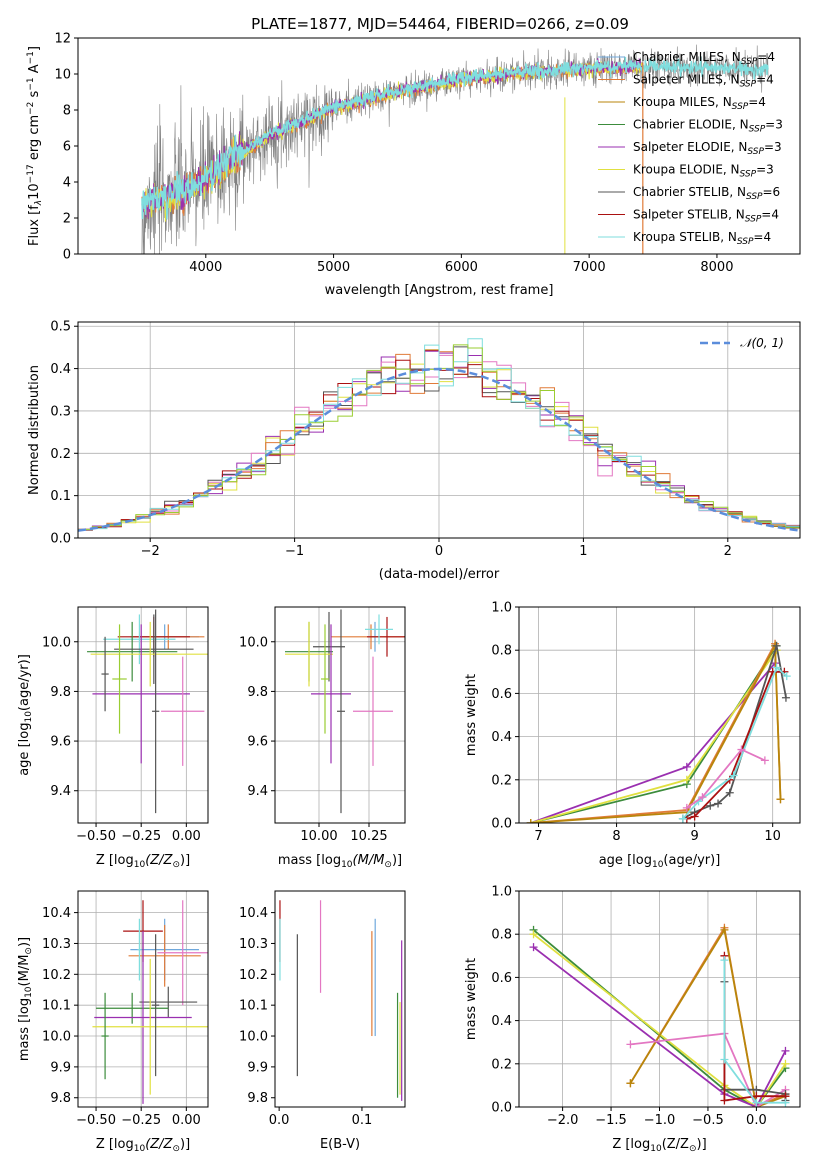 This screenshot has width=819, height=1170. What do you see at coordinates (60, 327) in the screenshot?
I see `y-tick-label: 0.5` at bounding box center [60, 327].